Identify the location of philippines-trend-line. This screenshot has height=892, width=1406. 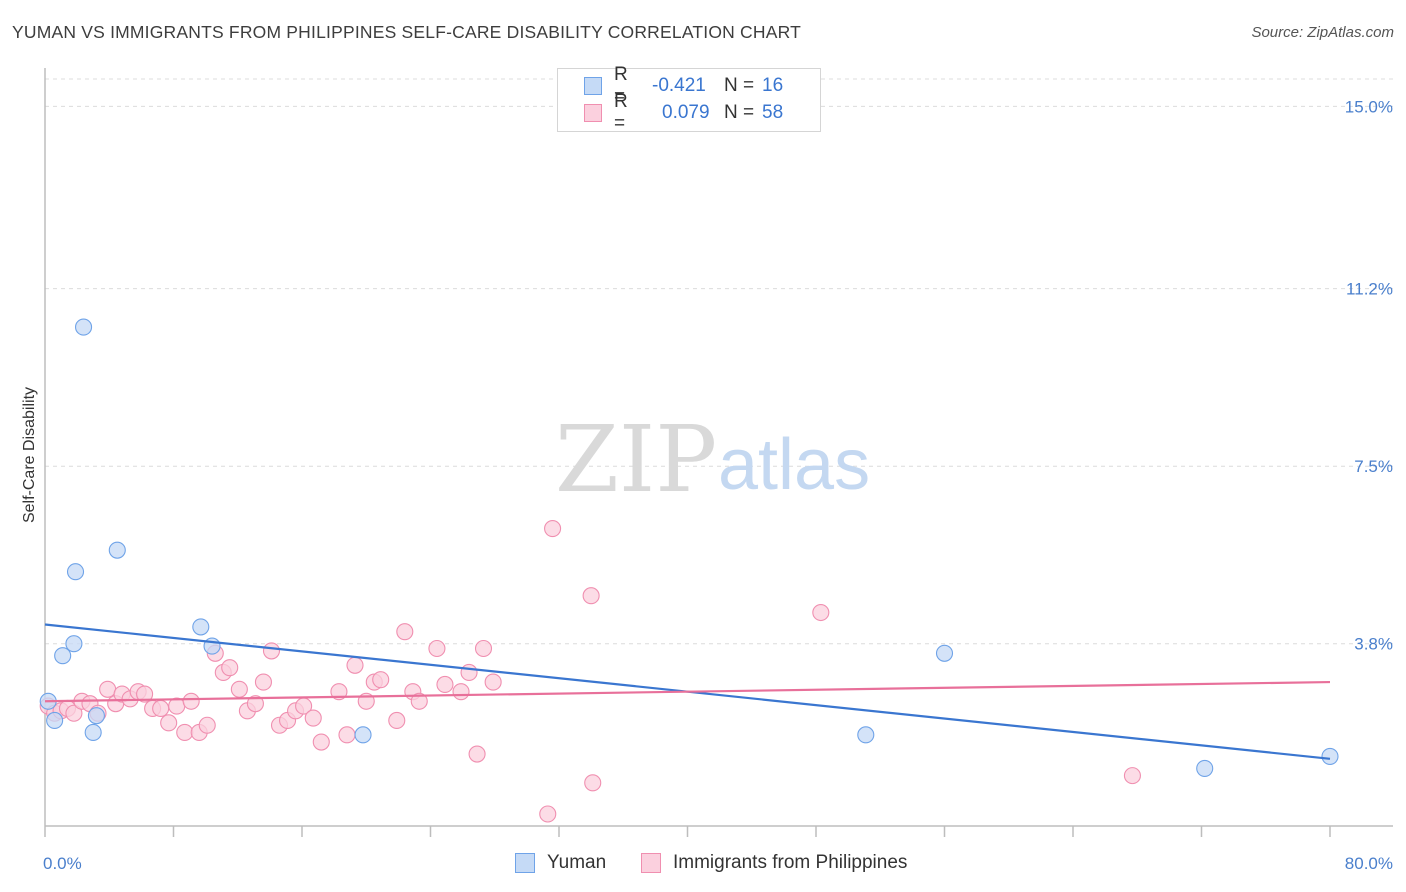
(687, 691).